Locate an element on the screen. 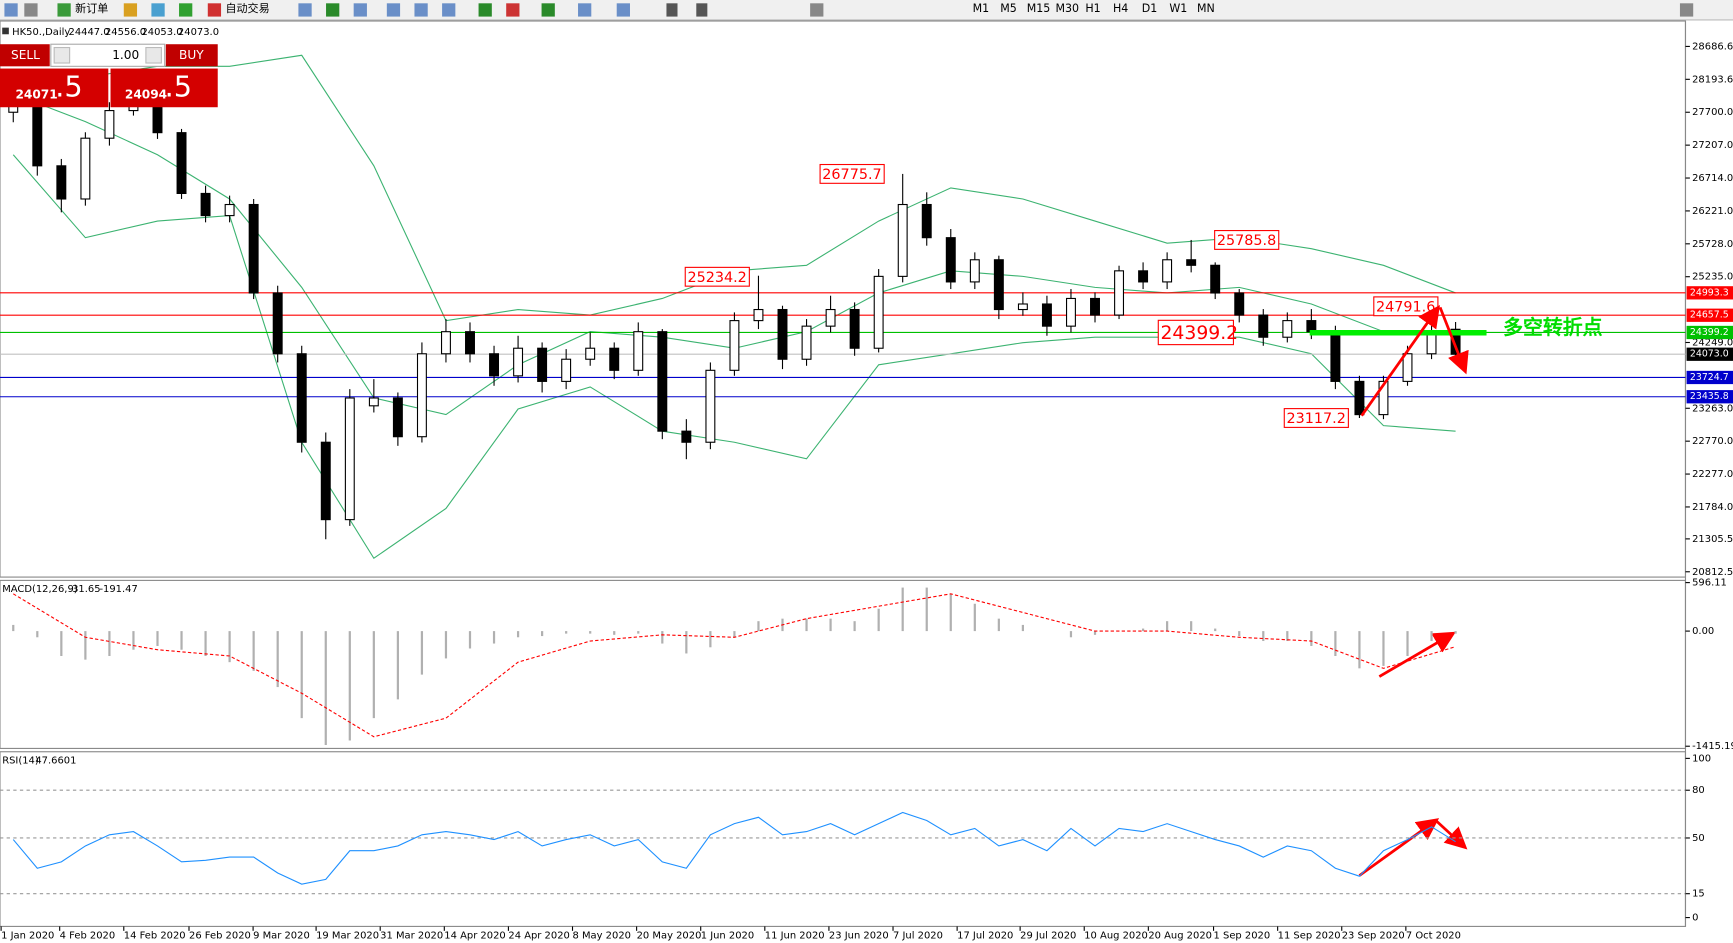 The height and width of the screenshot is (943, 1733). lot-down is located at coordinates (62, 55).